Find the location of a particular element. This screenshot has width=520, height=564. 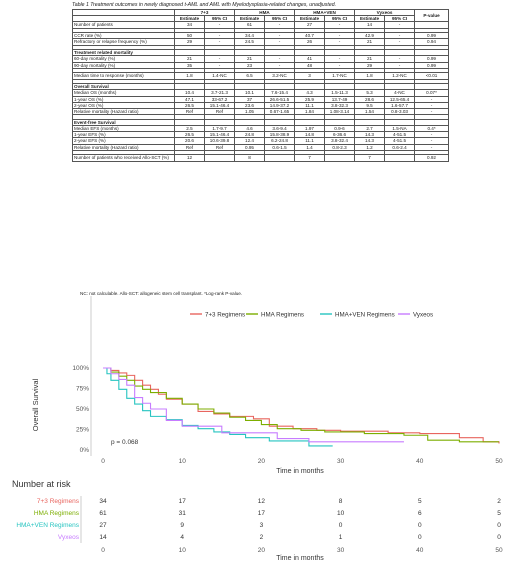

risk-count: 27 is located at coordinates (103, 525).